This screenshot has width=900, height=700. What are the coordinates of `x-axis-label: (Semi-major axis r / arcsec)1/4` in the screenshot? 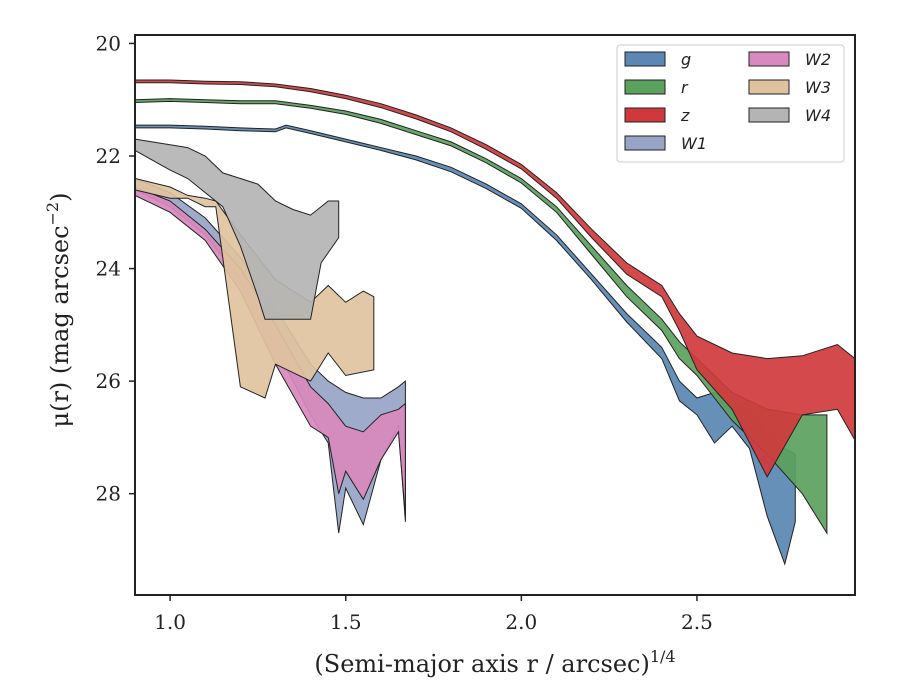 It's located at (494, 662).